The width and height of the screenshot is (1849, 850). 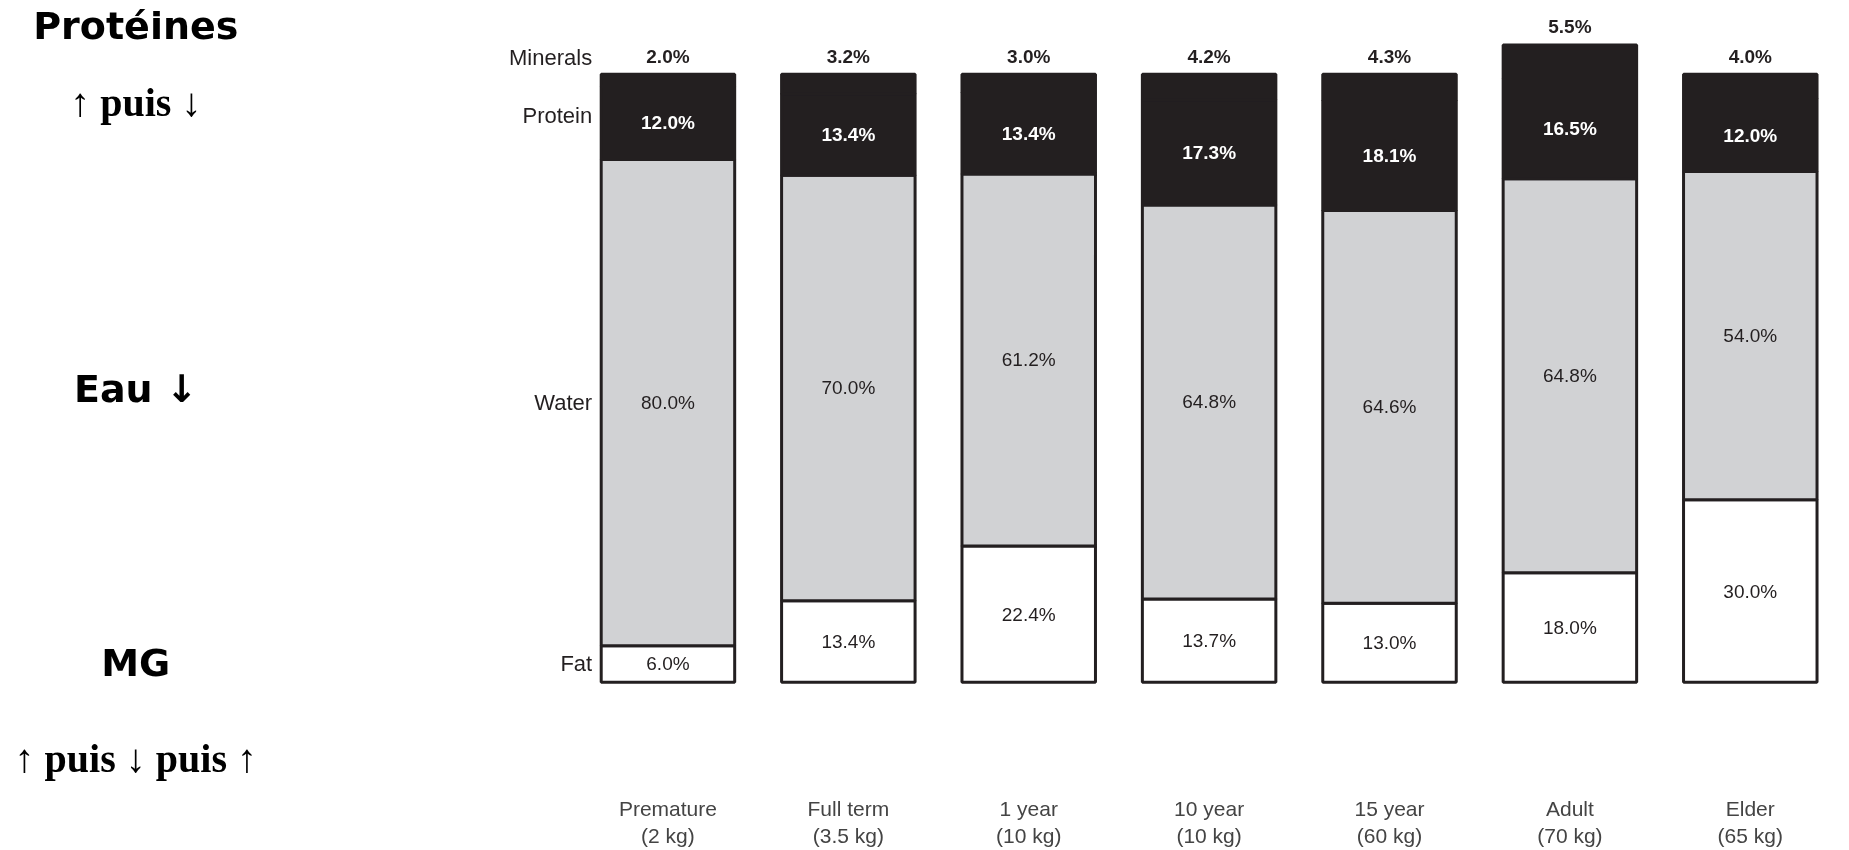 I want to click on x-tick-label: 1 year (10 kg), so click(x=1029, y=822).